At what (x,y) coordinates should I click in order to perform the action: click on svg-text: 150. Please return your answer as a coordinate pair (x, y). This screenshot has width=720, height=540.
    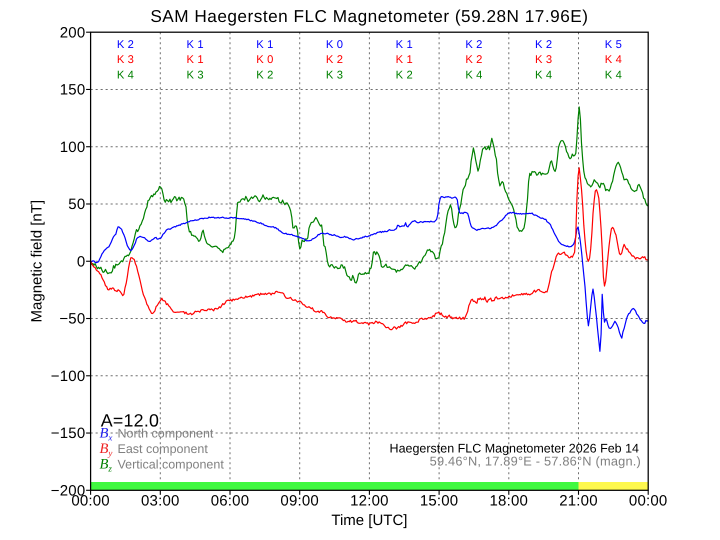
    Looking at the image, I should click on (73, 90).